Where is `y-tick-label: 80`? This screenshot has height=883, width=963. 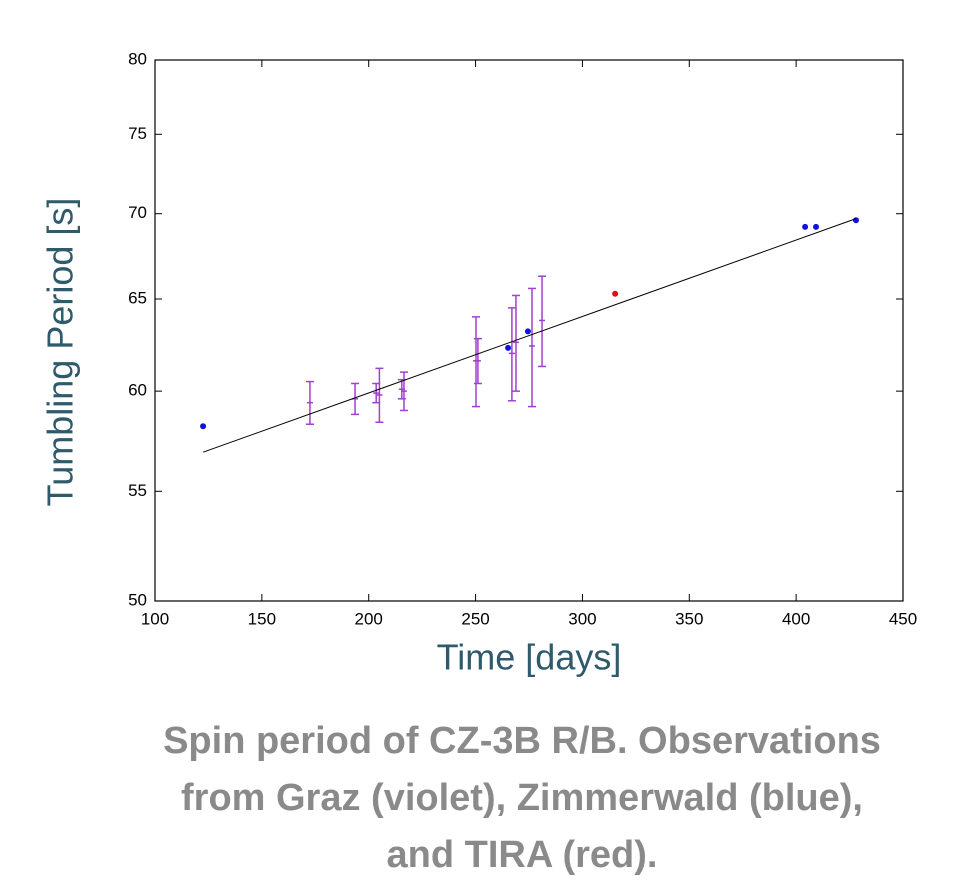 y-tick-label: 80 is located at coordinates (137, 58).